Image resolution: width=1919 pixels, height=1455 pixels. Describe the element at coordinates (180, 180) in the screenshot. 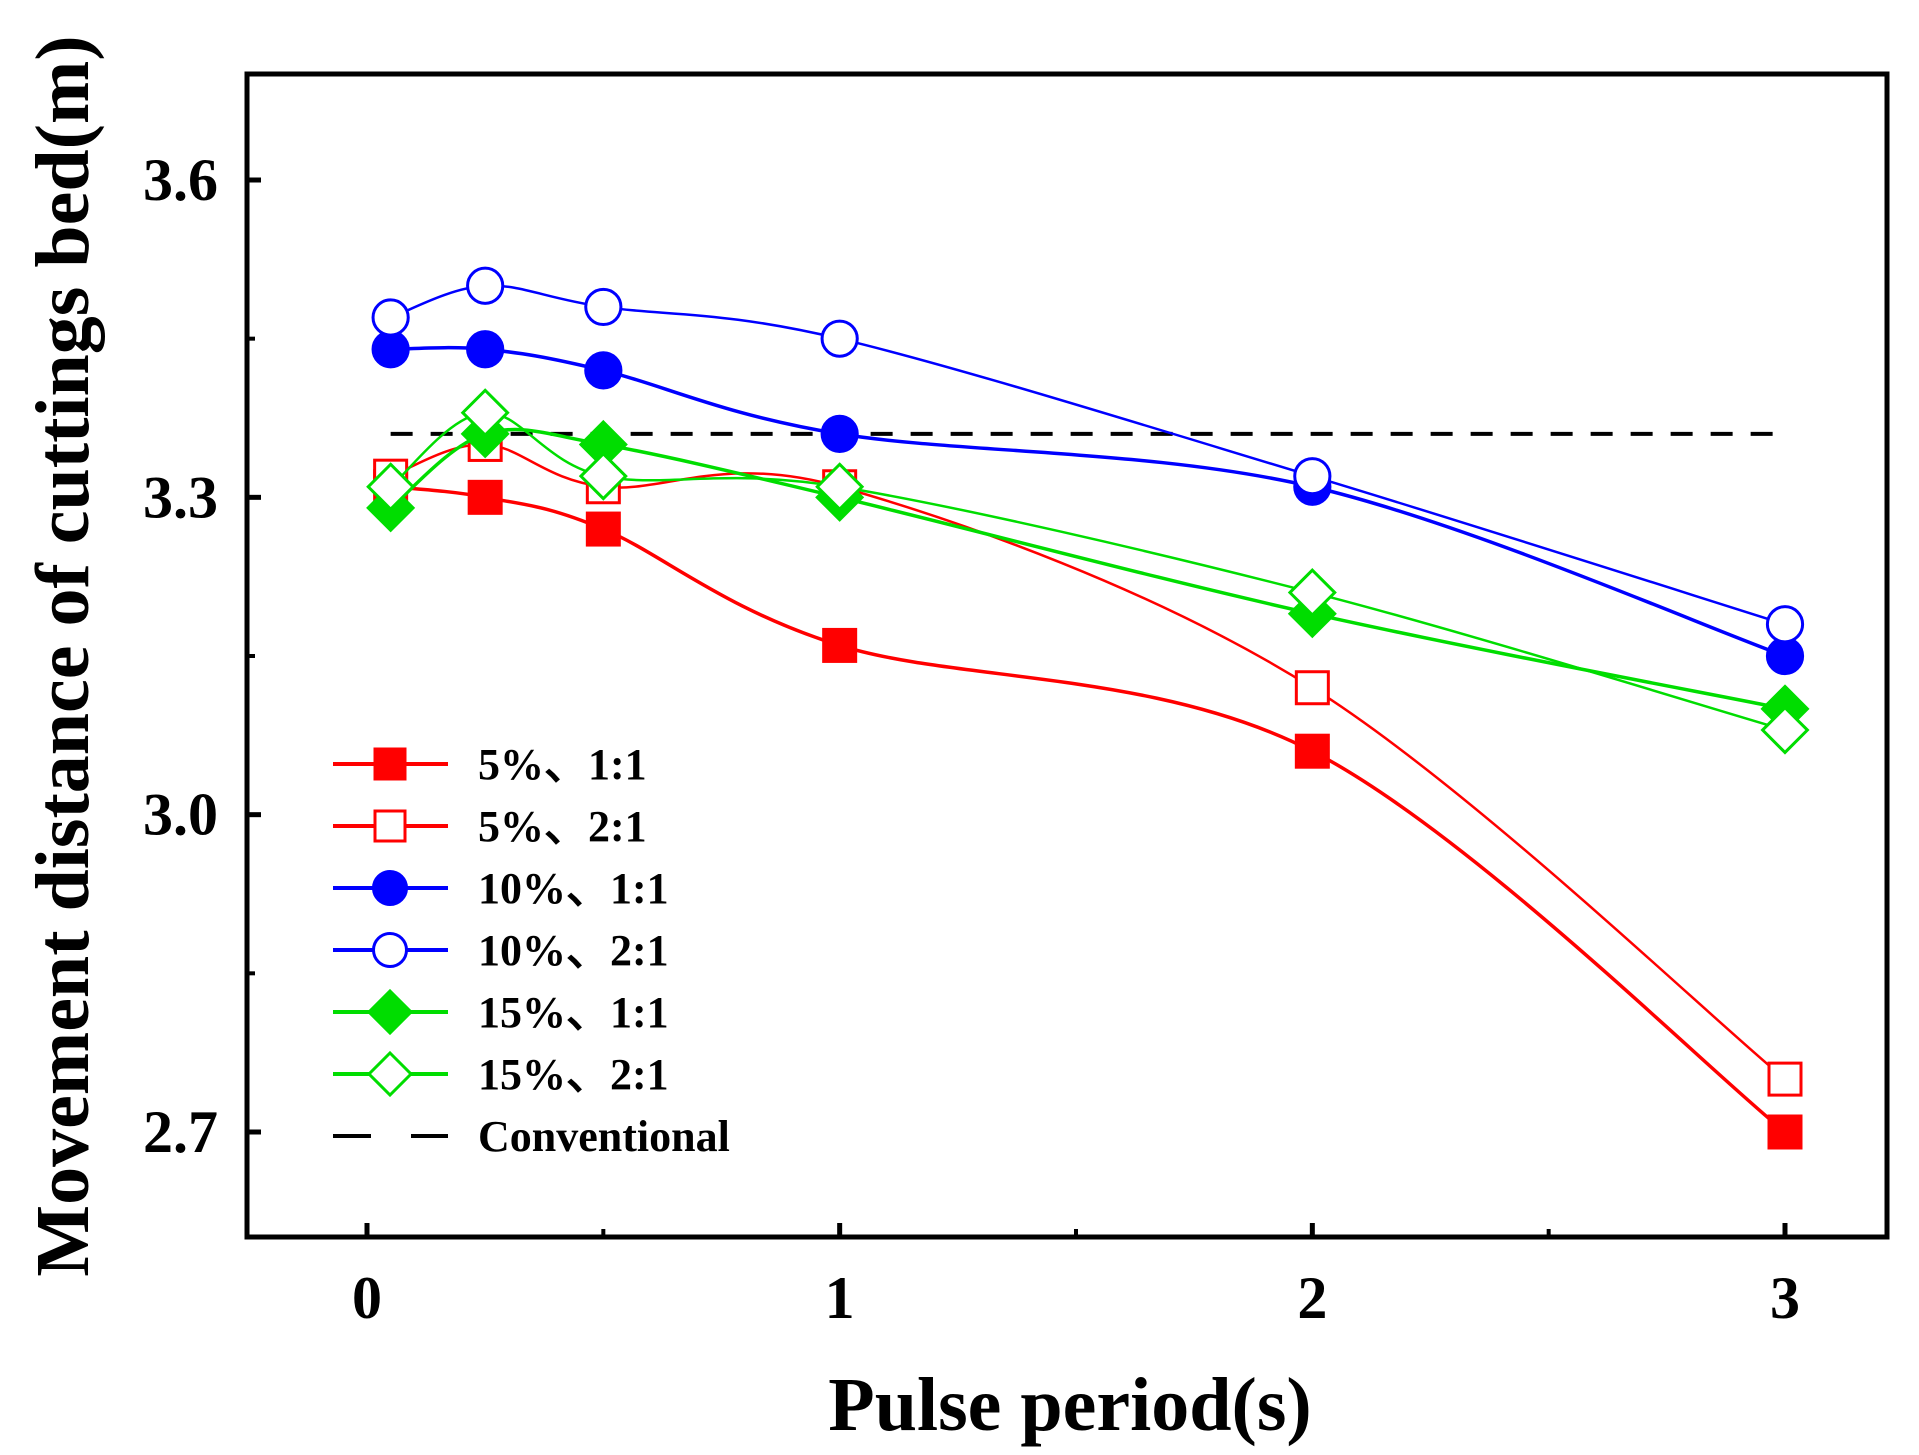

I see `y-tick-label: 3.6` at that location.